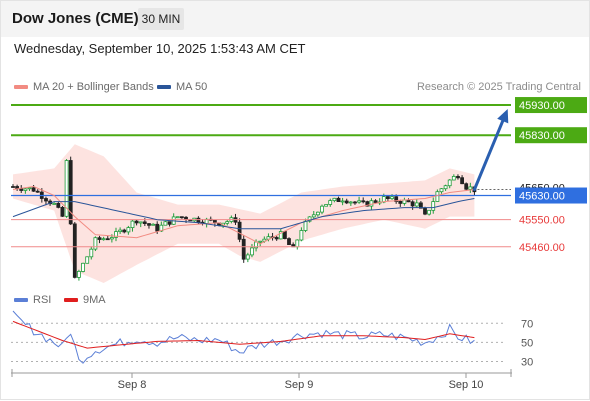 The height and width of the screenshot is (401, 590). What do you see at coordinates (527, 343) in the screenshot?
I see `rsi-tick-label: 50` at bounding box center [527, 343].